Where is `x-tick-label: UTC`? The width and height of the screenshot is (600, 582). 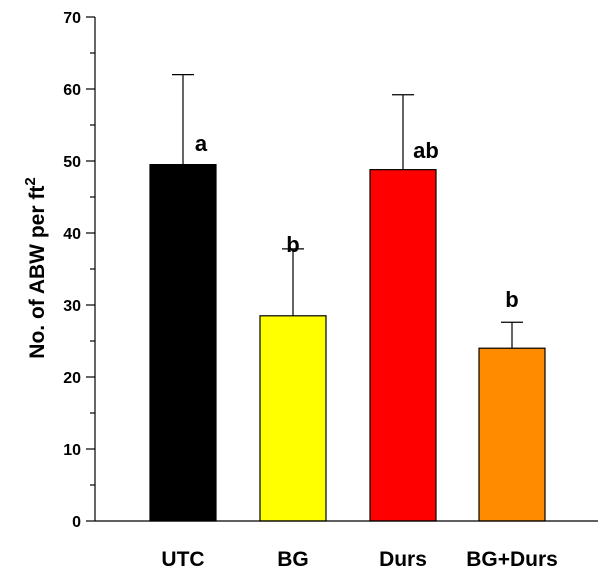
x-tick-label: UTC is located at coordinates (182, 559).